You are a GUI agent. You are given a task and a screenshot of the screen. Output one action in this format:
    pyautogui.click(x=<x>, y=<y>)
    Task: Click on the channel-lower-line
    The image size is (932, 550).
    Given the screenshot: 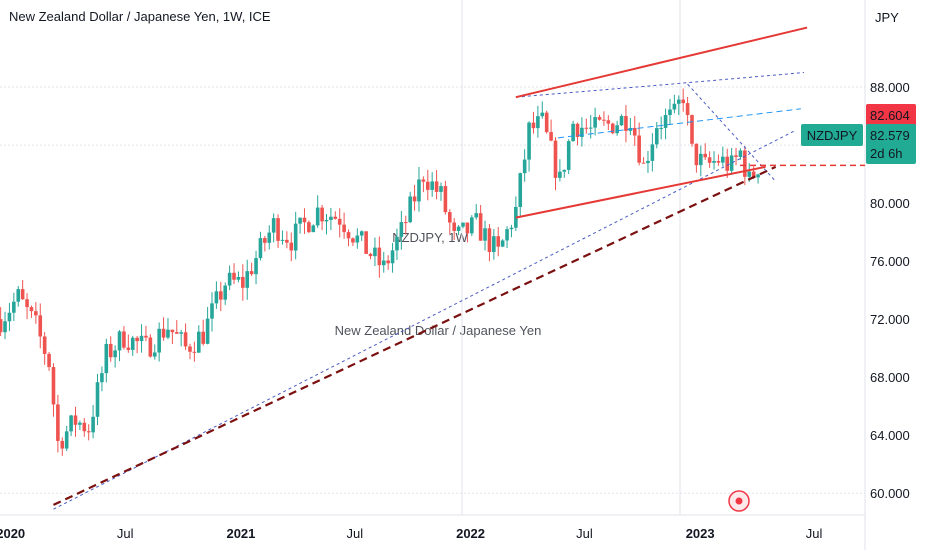 What is the action you would take?
    pyautogui.click(x=640, y=192)
    